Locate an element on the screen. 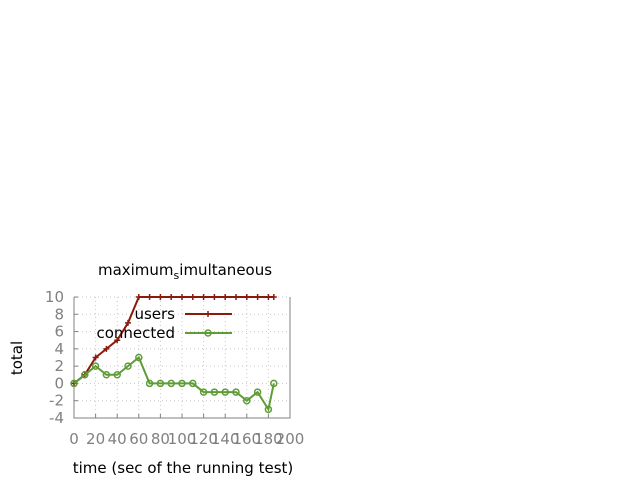 The height and width of the screenshot is (480, 640). y-tick-label: 4 is located at coordinates (59, 349).